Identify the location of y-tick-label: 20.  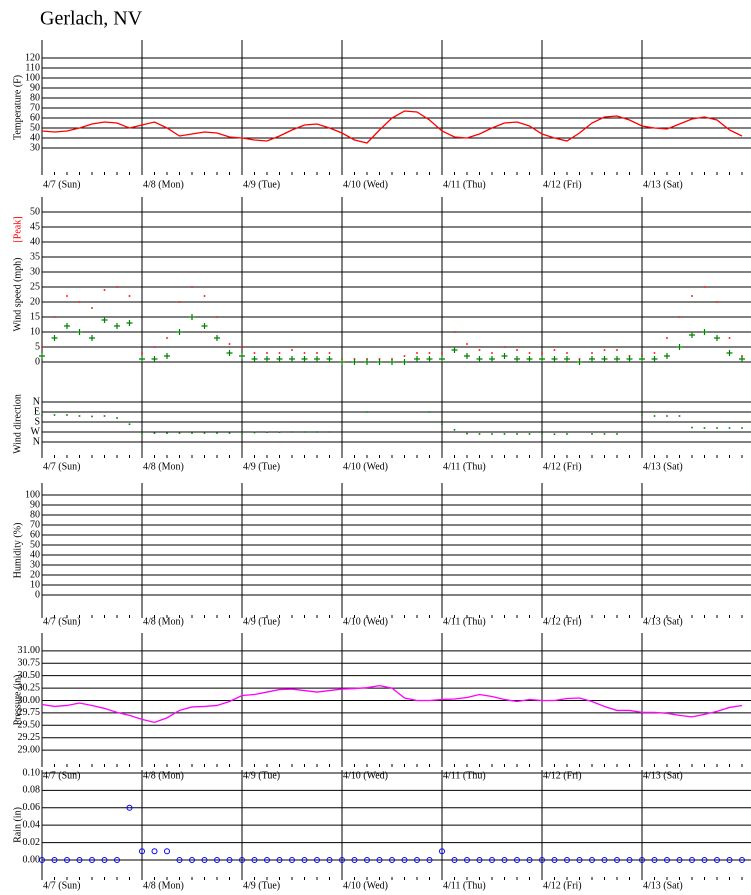
(35, 574).